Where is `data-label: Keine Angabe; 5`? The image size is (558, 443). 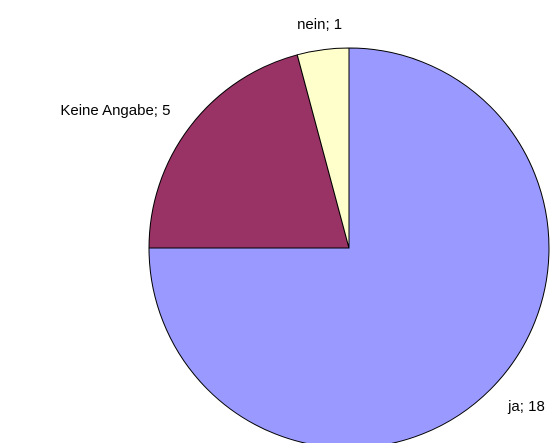 data-label: Keine Angabe; 5 is located at coordinates (115, 110).